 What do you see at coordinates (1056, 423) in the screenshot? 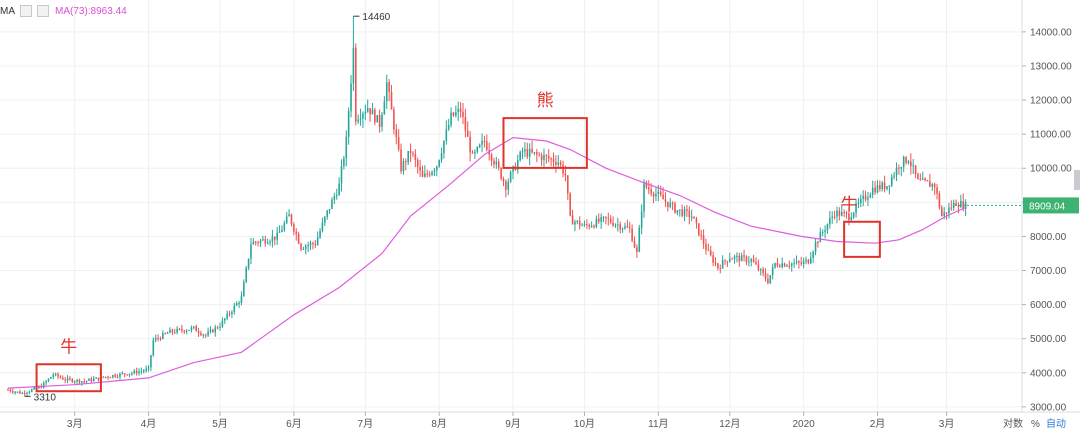
I see `auto-scale-toggle: 自动` at bounding box center [1056, 423].